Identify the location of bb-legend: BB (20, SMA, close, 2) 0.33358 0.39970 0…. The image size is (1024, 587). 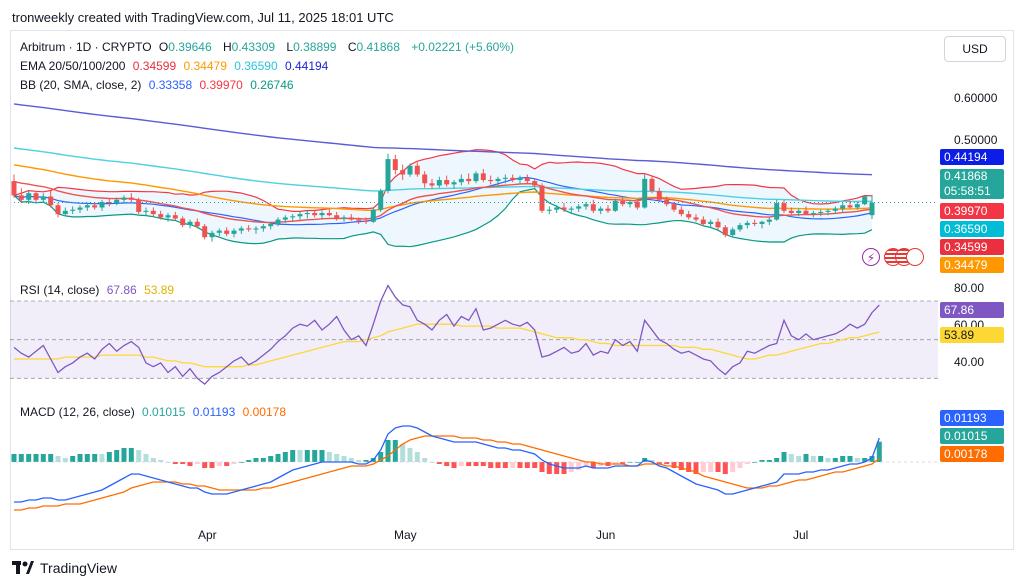
(159, 85).